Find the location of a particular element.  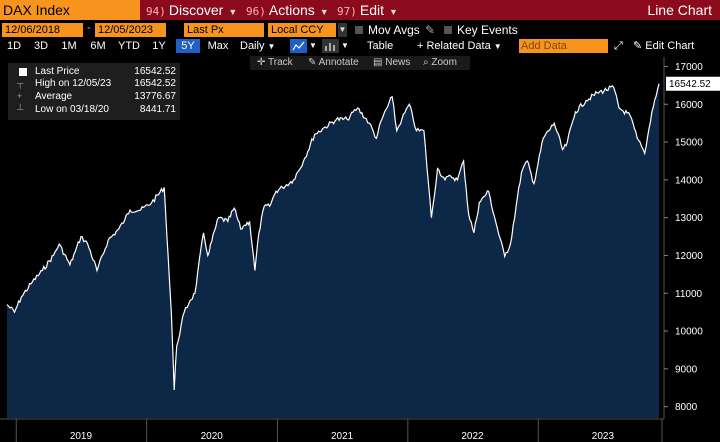

range-1d: 1D is located at coordinates (14, 46).